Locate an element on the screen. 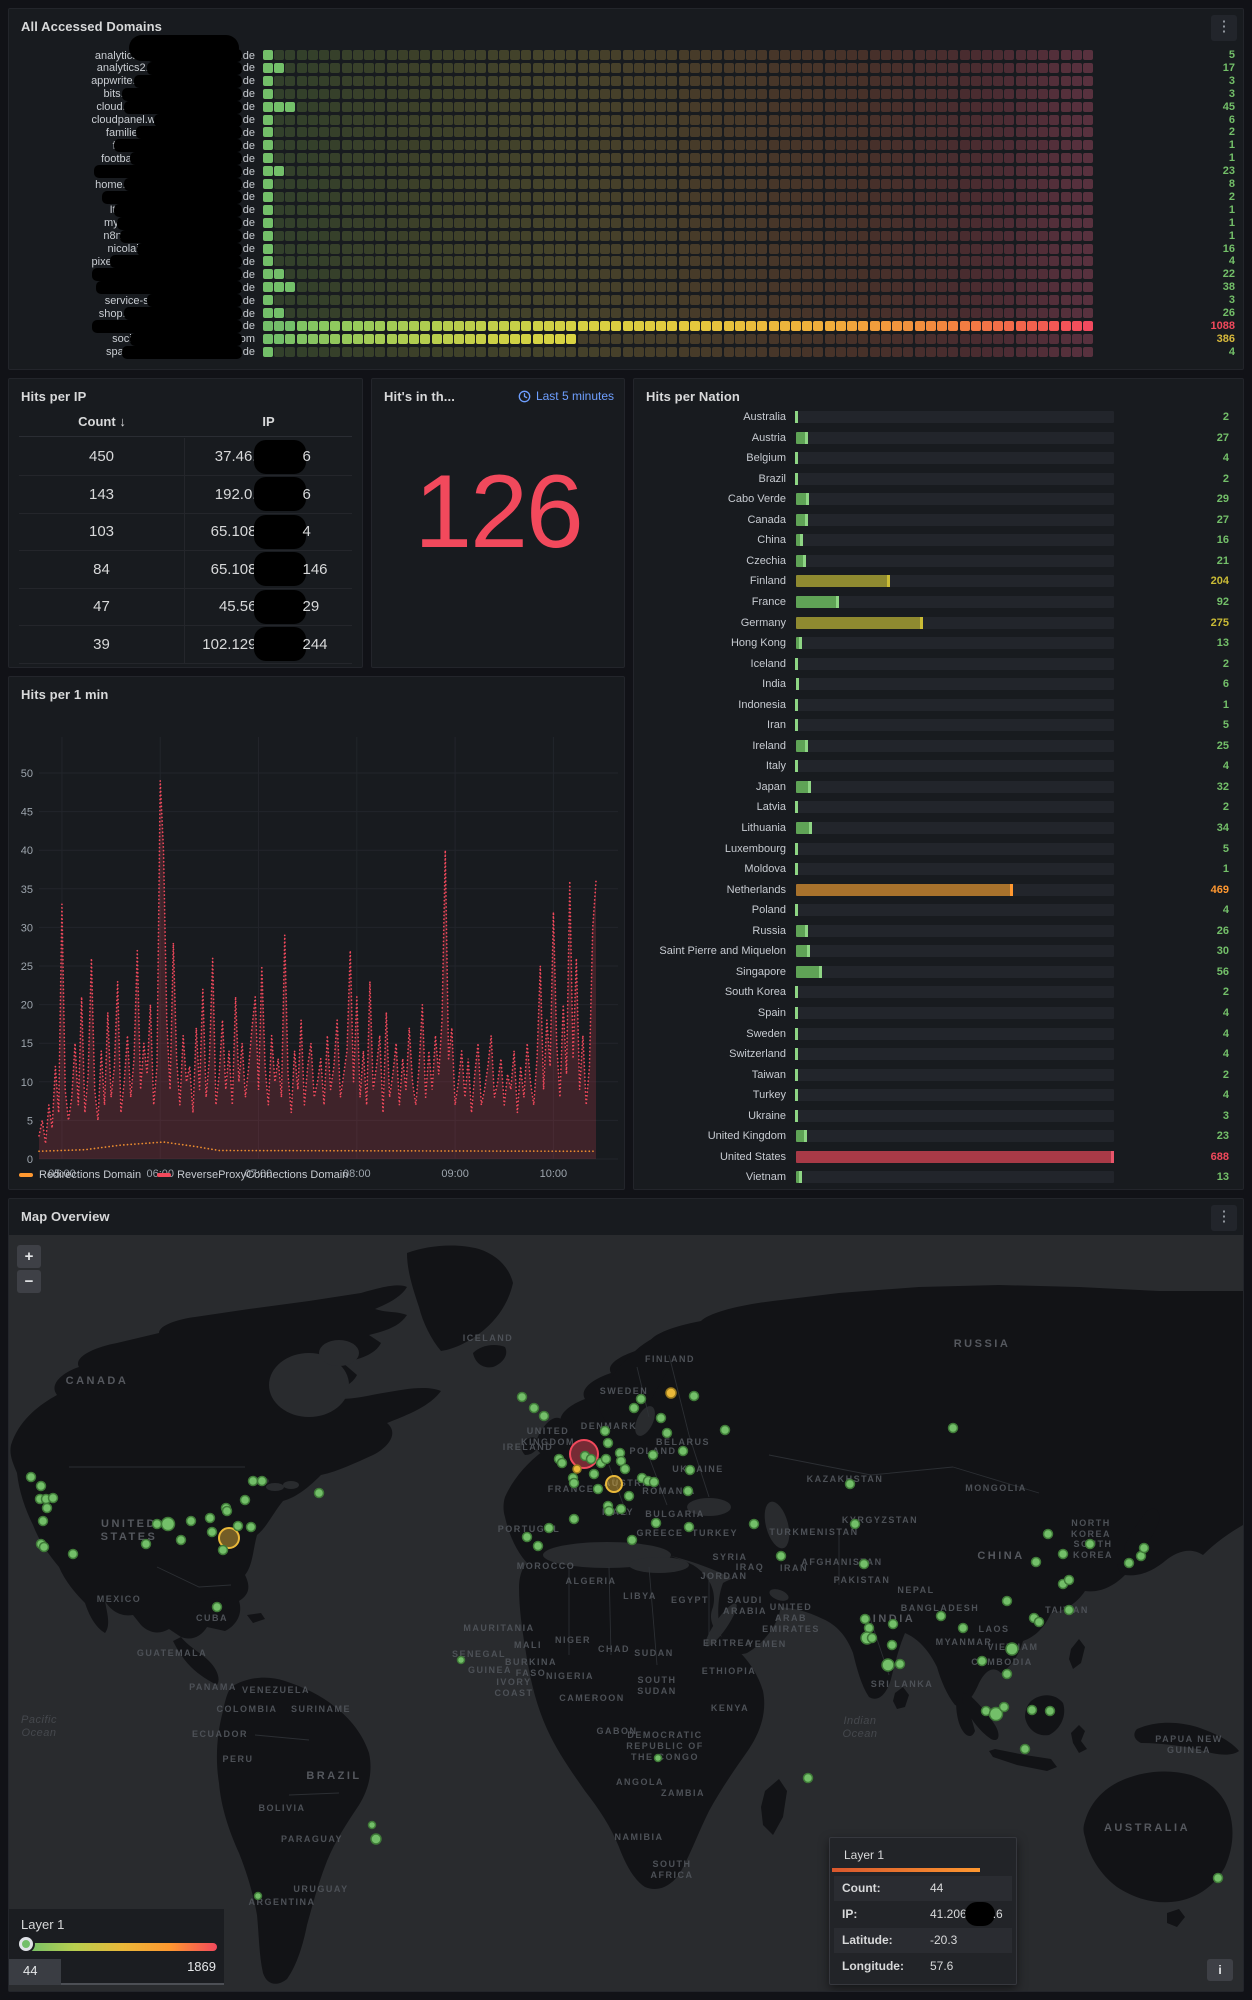 The height and width of the screenshot is (2000, 1252). domain-row: home. .de 8 is located at coordinates (626, 184).